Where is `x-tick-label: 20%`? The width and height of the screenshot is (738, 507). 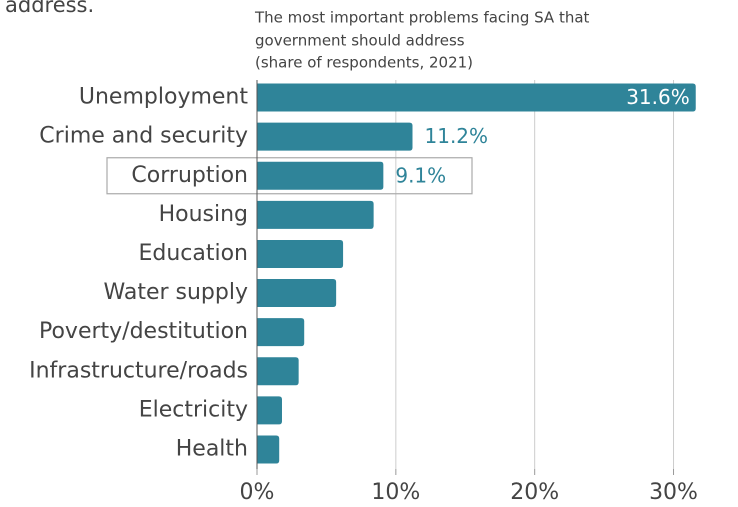 x-tick-label: 20% is located at coordinates (534, 492).